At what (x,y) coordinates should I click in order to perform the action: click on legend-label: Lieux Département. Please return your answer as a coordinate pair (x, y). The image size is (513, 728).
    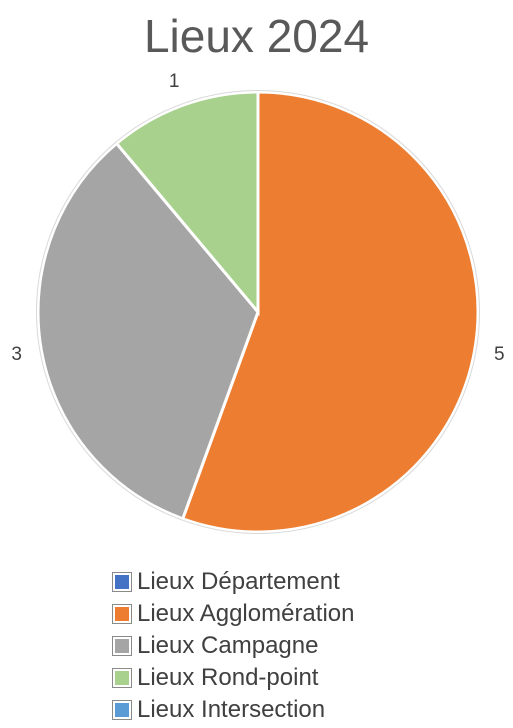
    Looking at the image, I should click on (238, 581).